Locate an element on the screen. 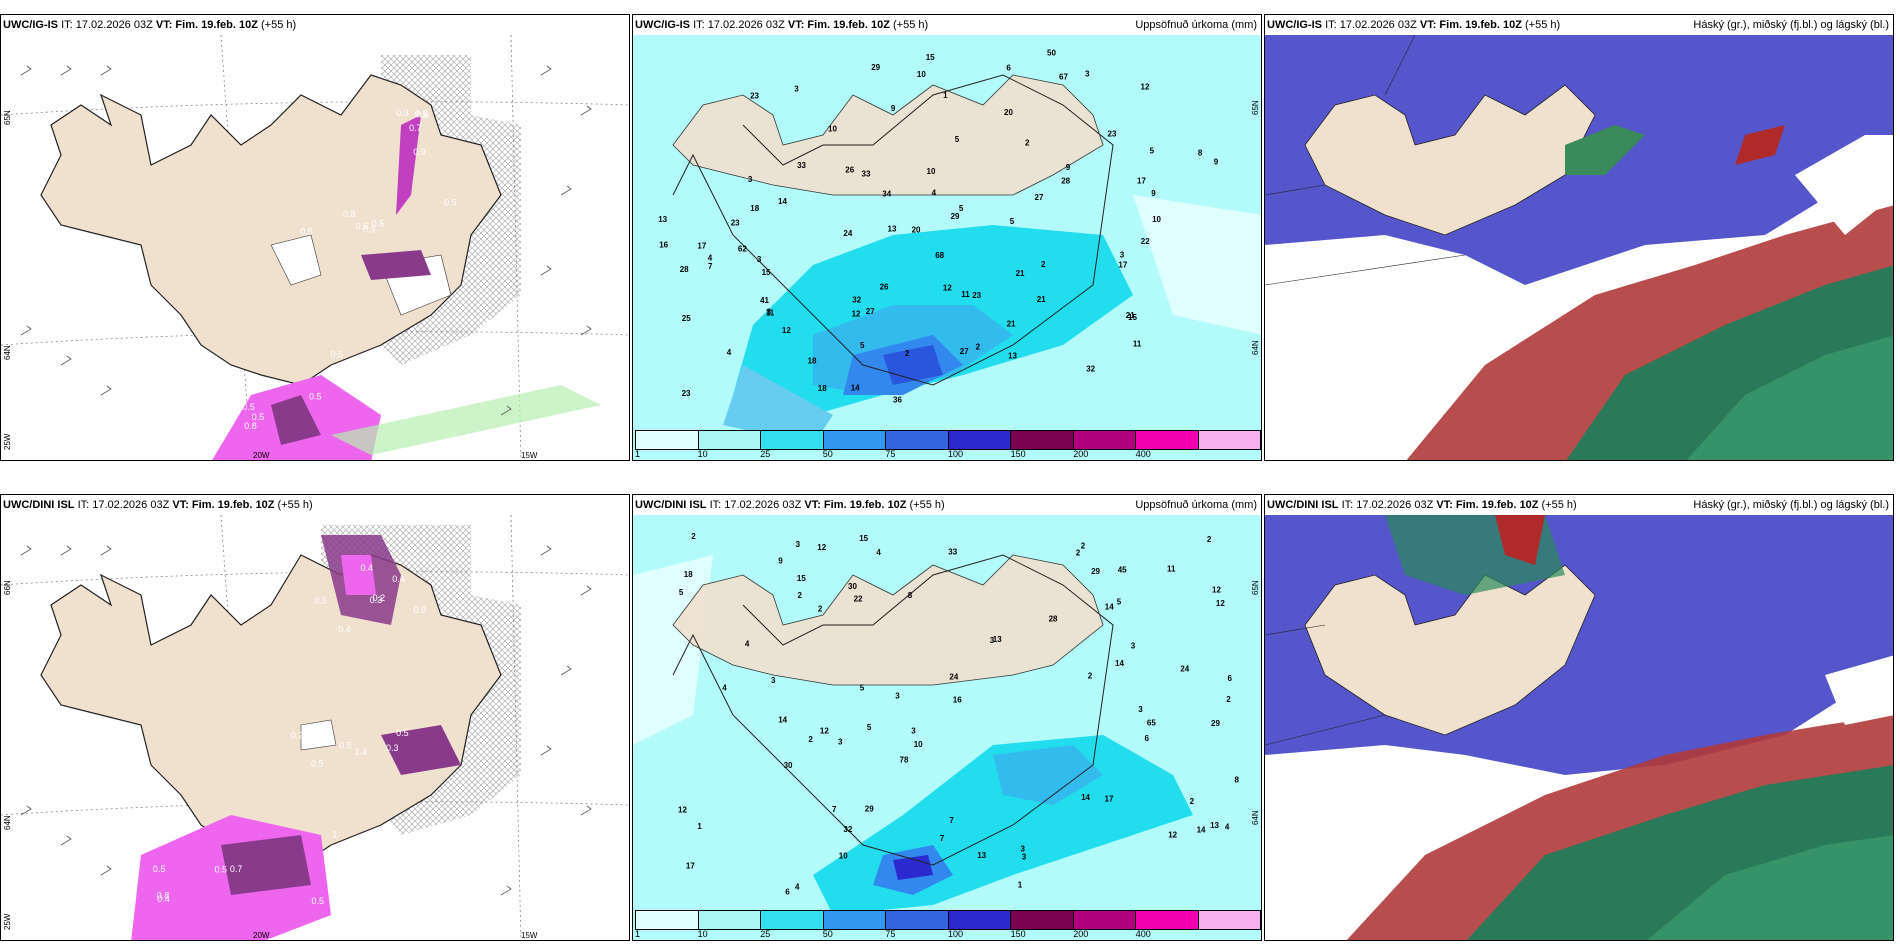 The height and width of the screenshot is (950, 1900). value-label: 0.6 is located at coordinates (422, 114).